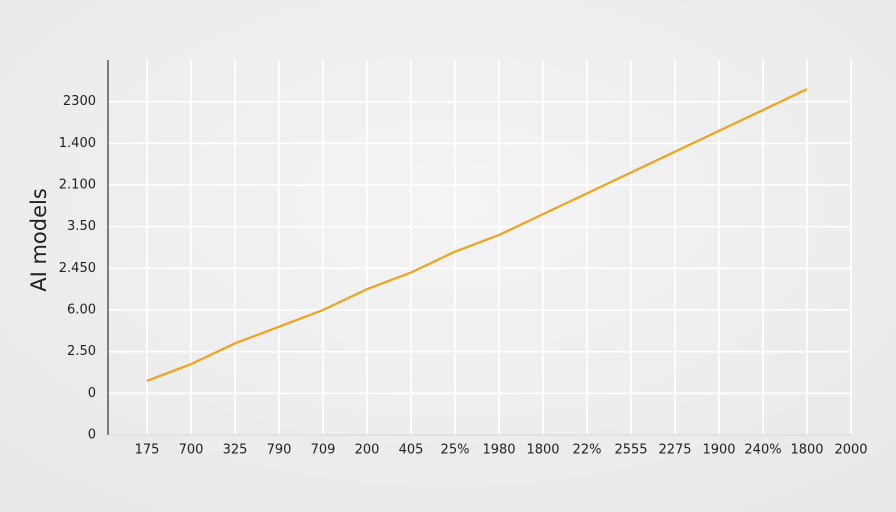 This screenshot has height=512, width=896. I want to click on x-tick-label: 240%, so click(762, 450).